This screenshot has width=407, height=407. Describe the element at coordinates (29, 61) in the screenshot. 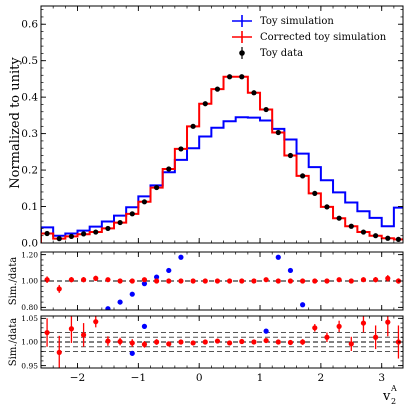

I see `y-tick-label: 0.5` at that location.